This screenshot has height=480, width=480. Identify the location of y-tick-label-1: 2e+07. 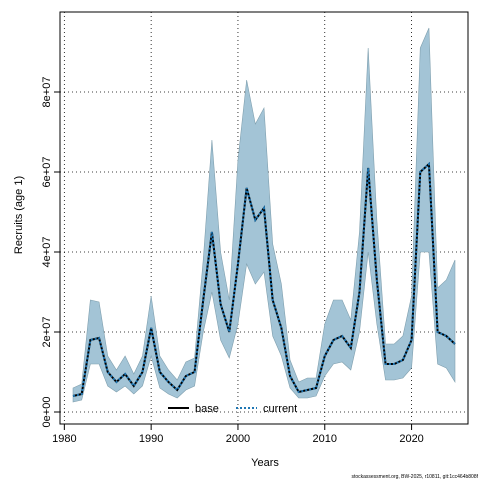
(47, 332).